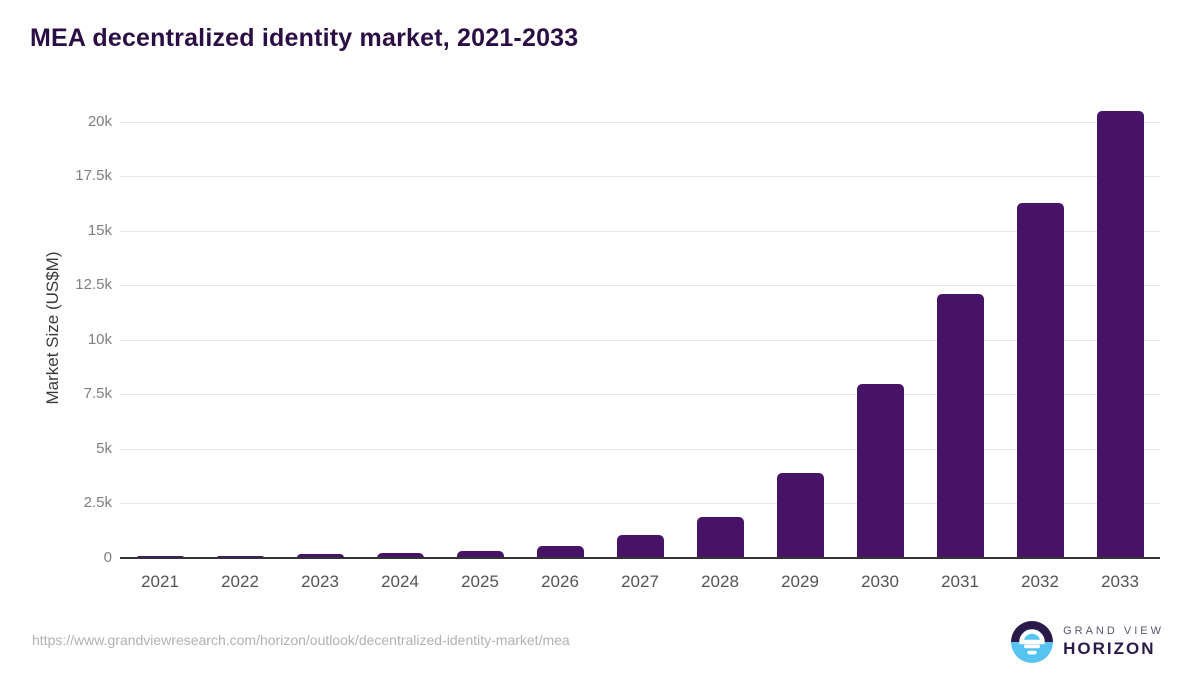  What do you see at coordinates (97, 503) in the screenshot?
I see `y-tick-label: 2.5k` at bounding box center [97, 503].